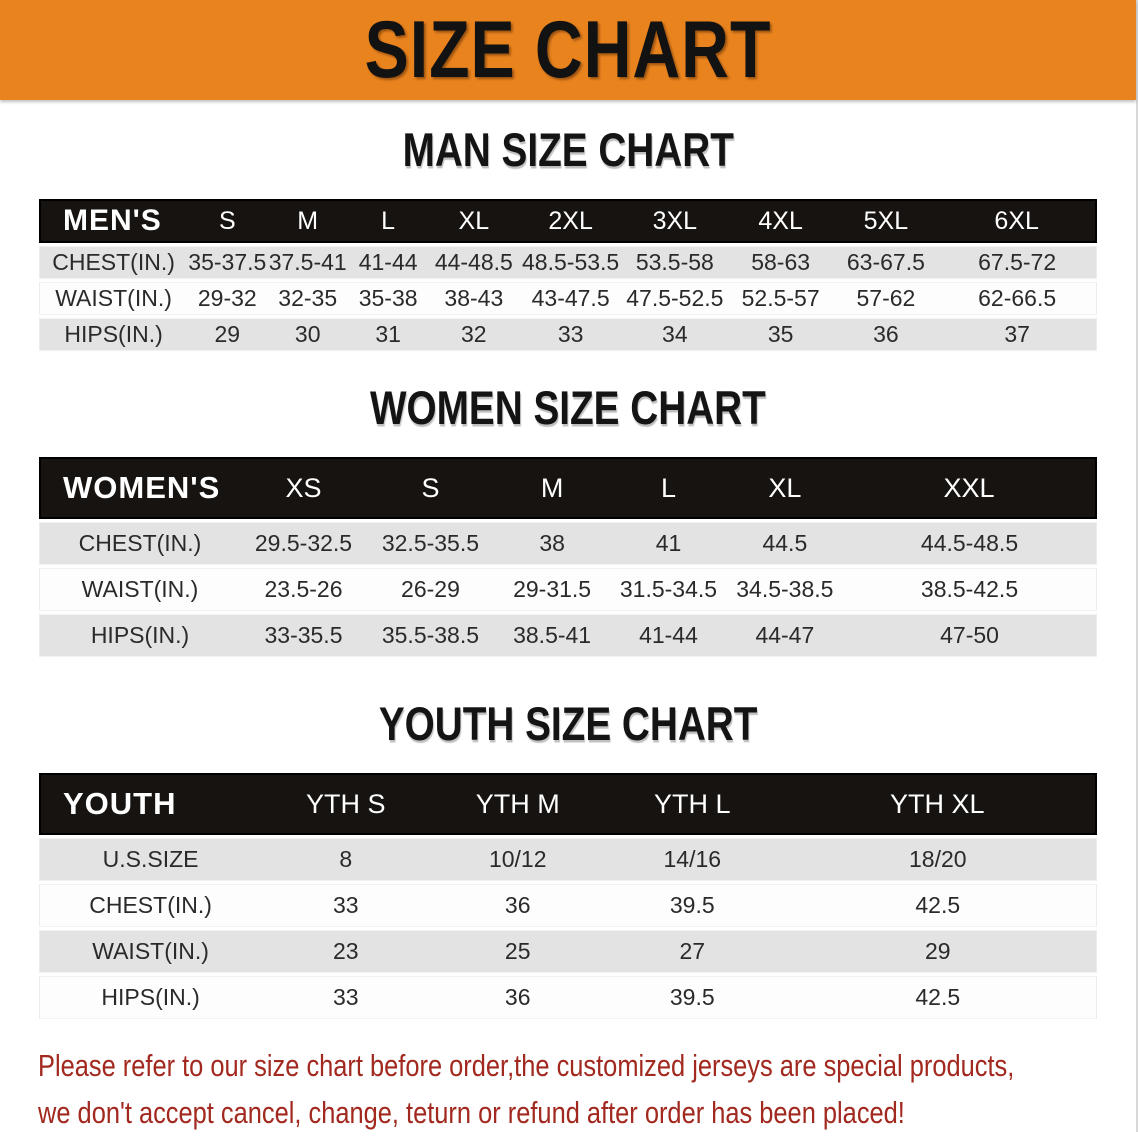  I want to click on size-value-cell: 26-29, so click(430, 589).